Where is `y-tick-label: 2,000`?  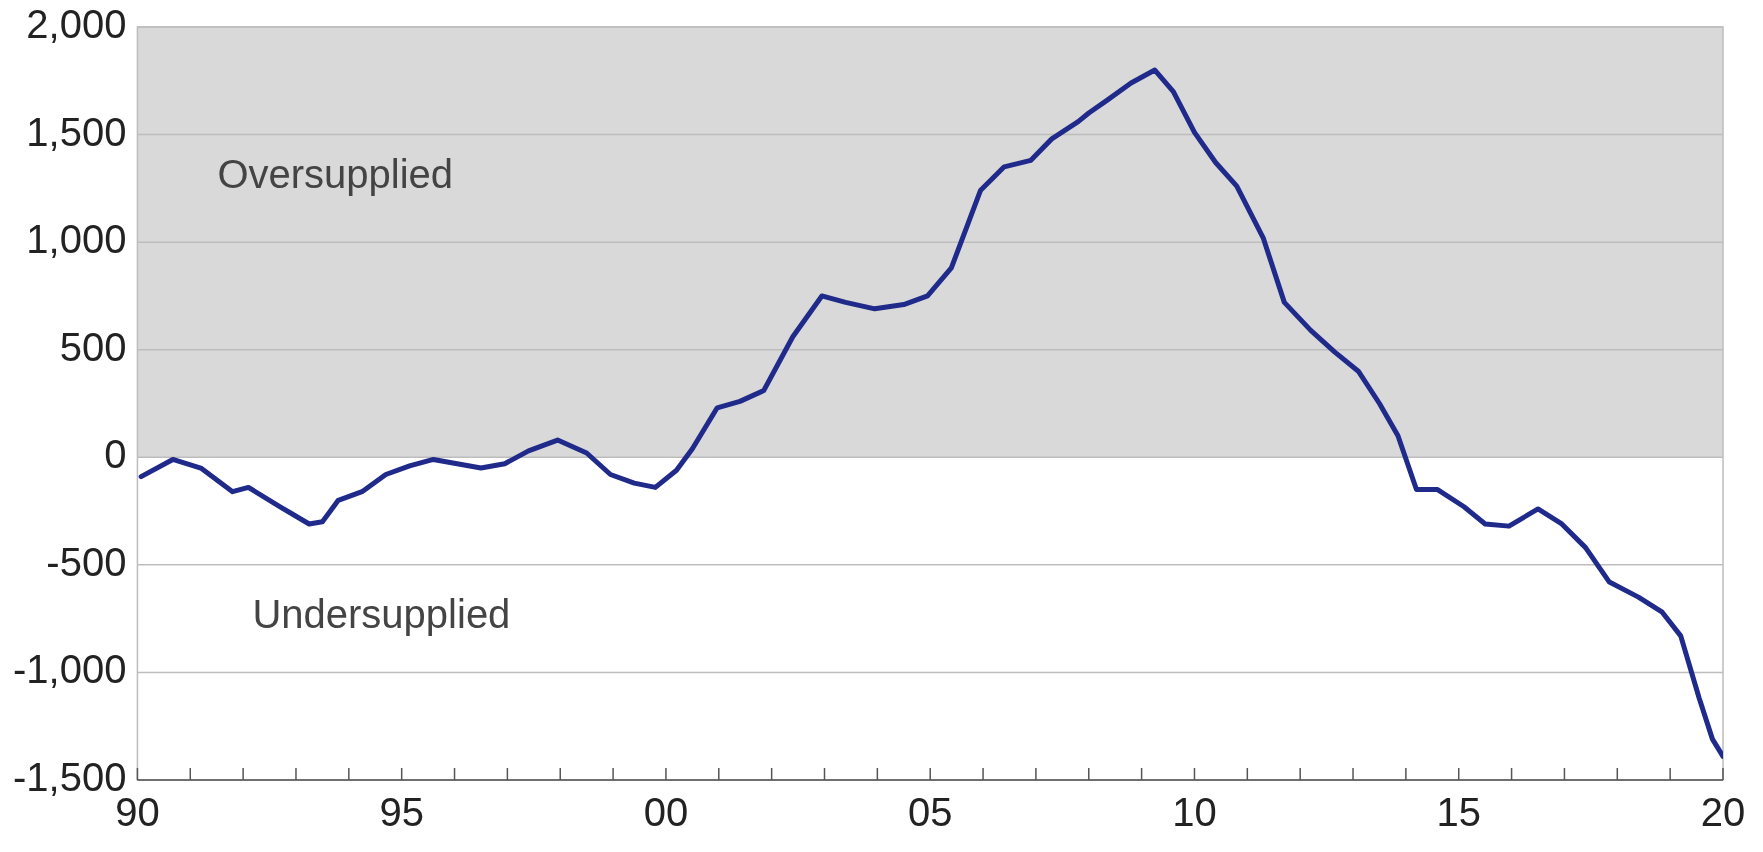
y-tick-label: 2,000 is located at coordinates (76, 24).